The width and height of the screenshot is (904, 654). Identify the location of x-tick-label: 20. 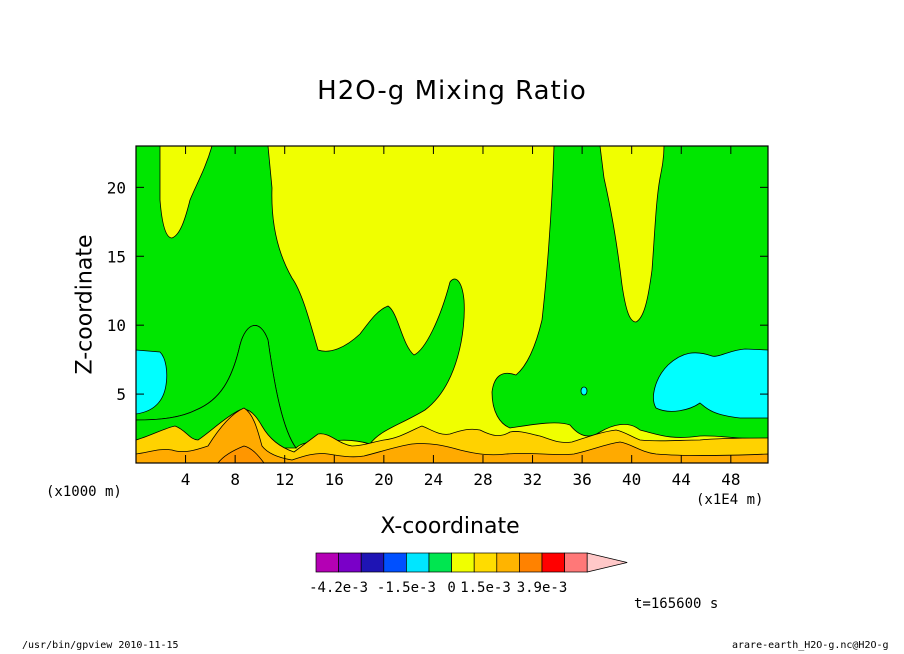
(383, 479).